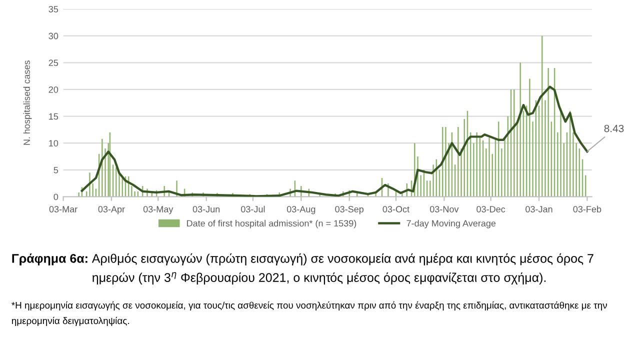 The image size is (633, 361). I want to click on x-tick-label: 03-Jul, so click(253, 209).